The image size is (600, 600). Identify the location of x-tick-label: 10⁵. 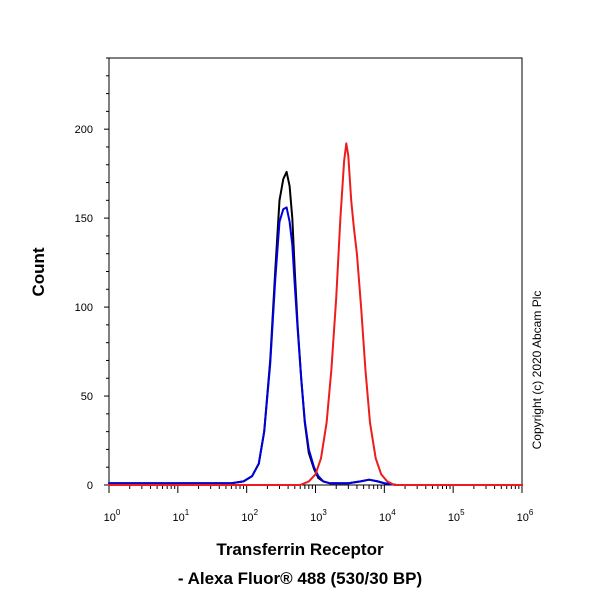
(456, 516).